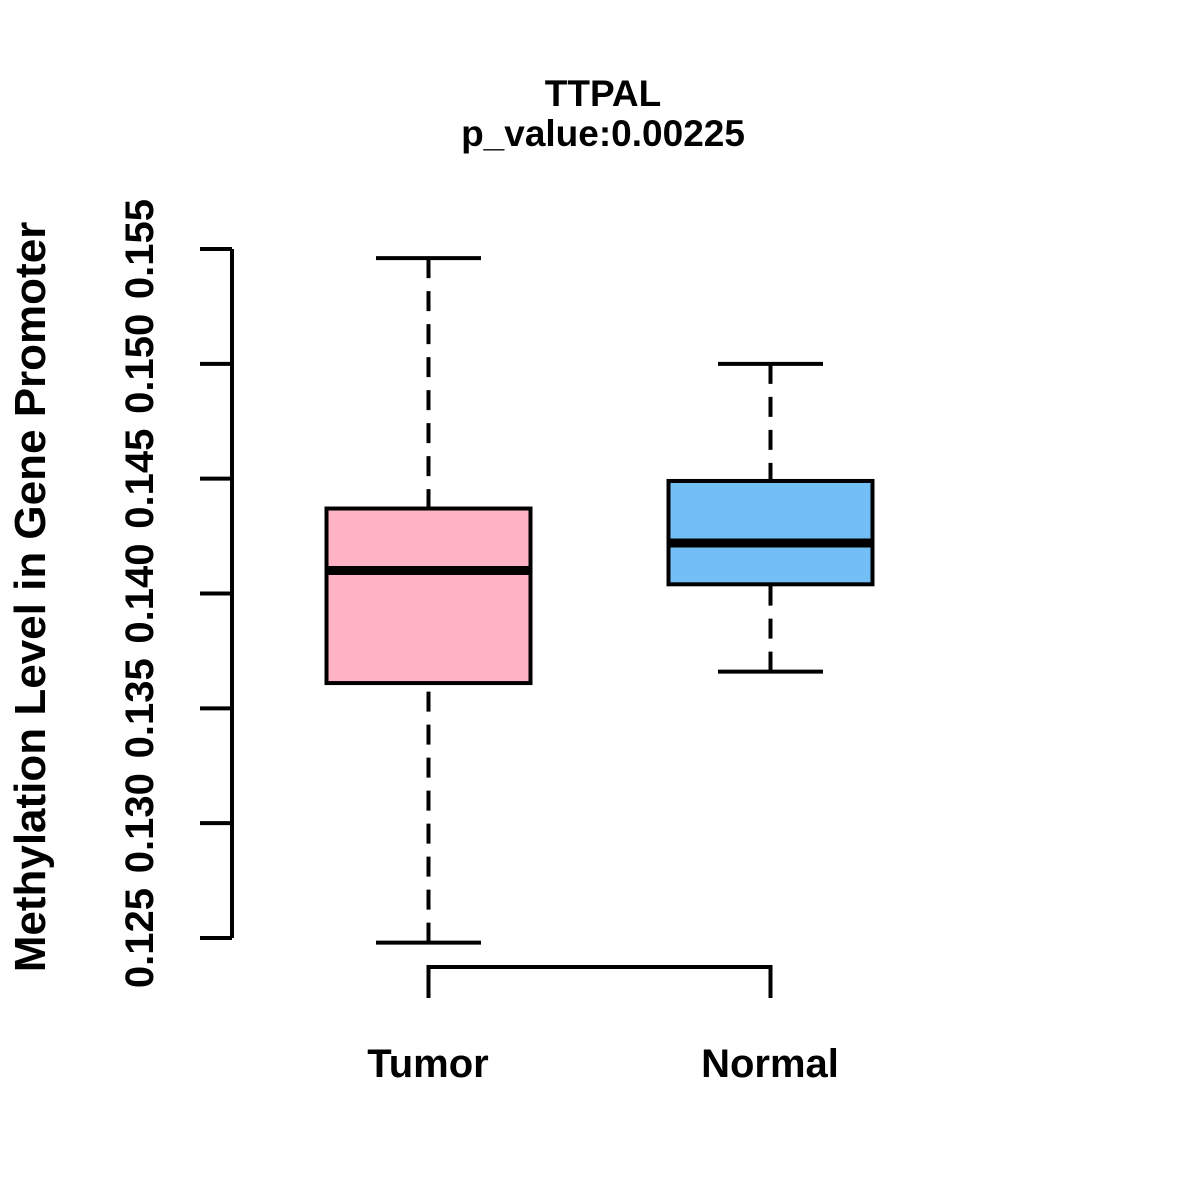 The width and height of the screenshot is (1200, 1200). I want to click on chart-subtitle: p_value:0.00225, so click(603, 133).